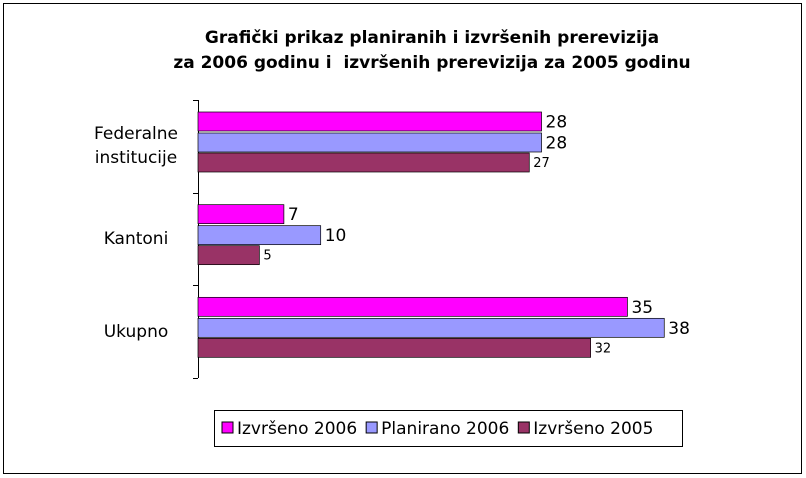  Describe the element at coordinates (603, 348) in the screenshot. I see `data-label: 32` at that location.